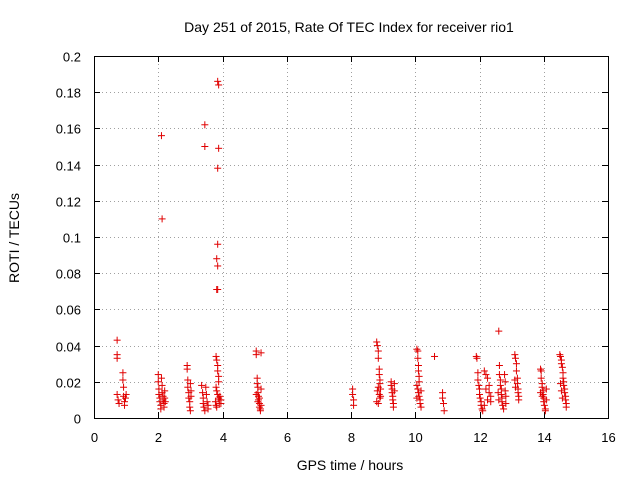 Image resolution: width=640 pixels, height=480 pixels. What do you see at coordinates (68, 347) in the screenshot?
I see `y-tick-label: 0.04` at bounding box center [68, 347].